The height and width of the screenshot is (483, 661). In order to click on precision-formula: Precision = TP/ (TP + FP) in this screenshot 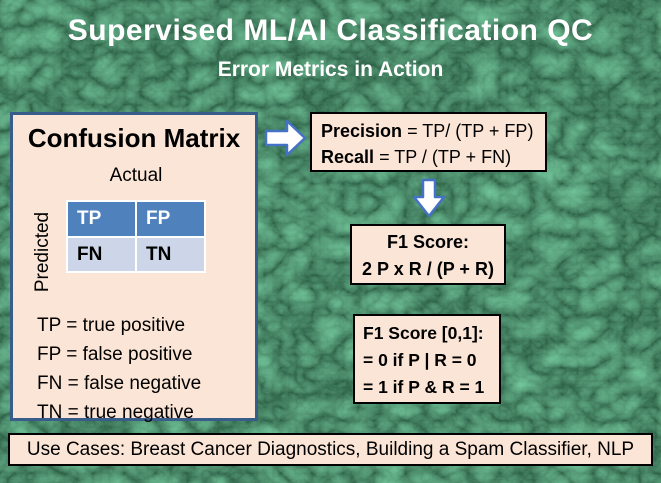, I will do `click(428, 131)`.